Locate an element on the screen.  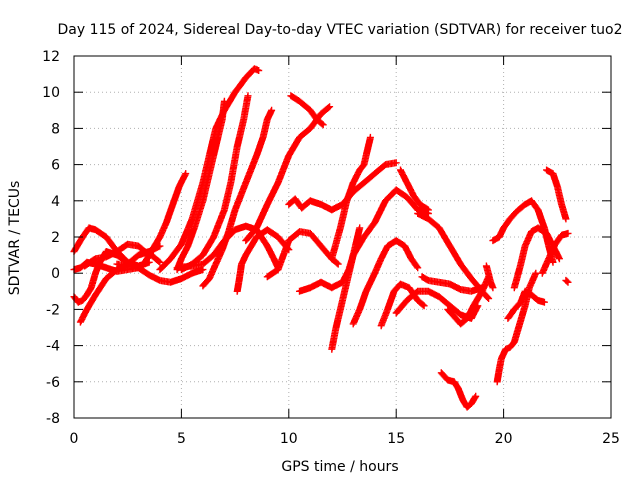
y-axis-label: SDTVAR / TECUs is located at coordinates (15, 238).